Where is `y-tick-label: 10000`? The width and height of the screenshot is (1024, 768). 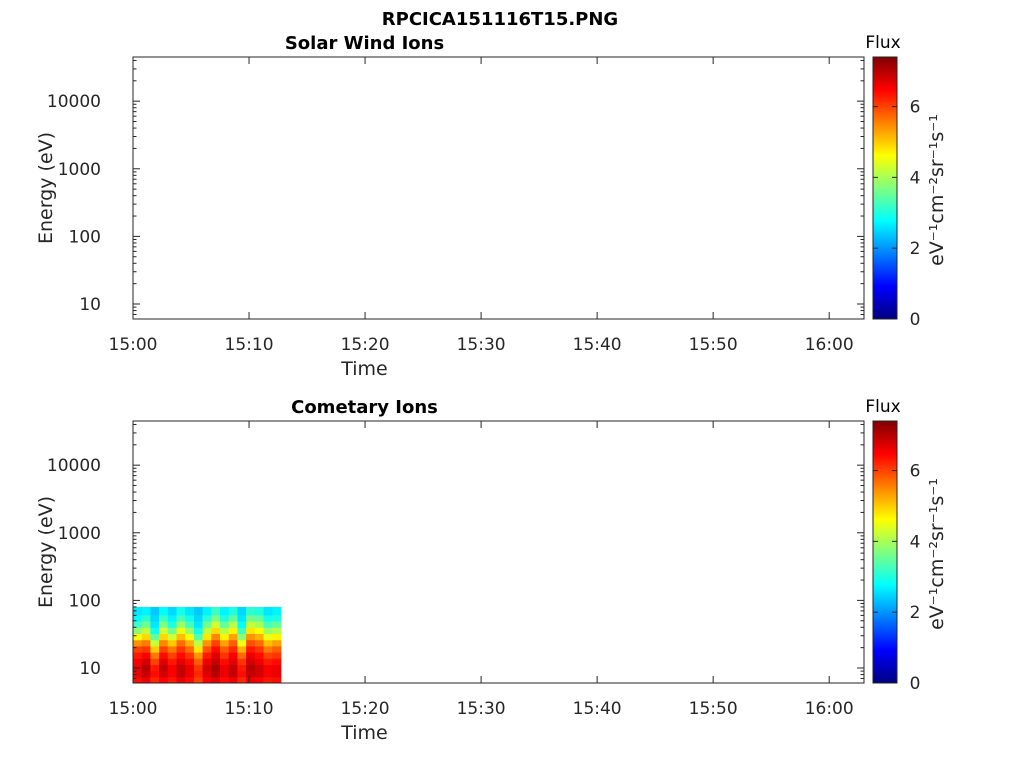
y-tick-label: 10000 is located at coordinates (74, 466).